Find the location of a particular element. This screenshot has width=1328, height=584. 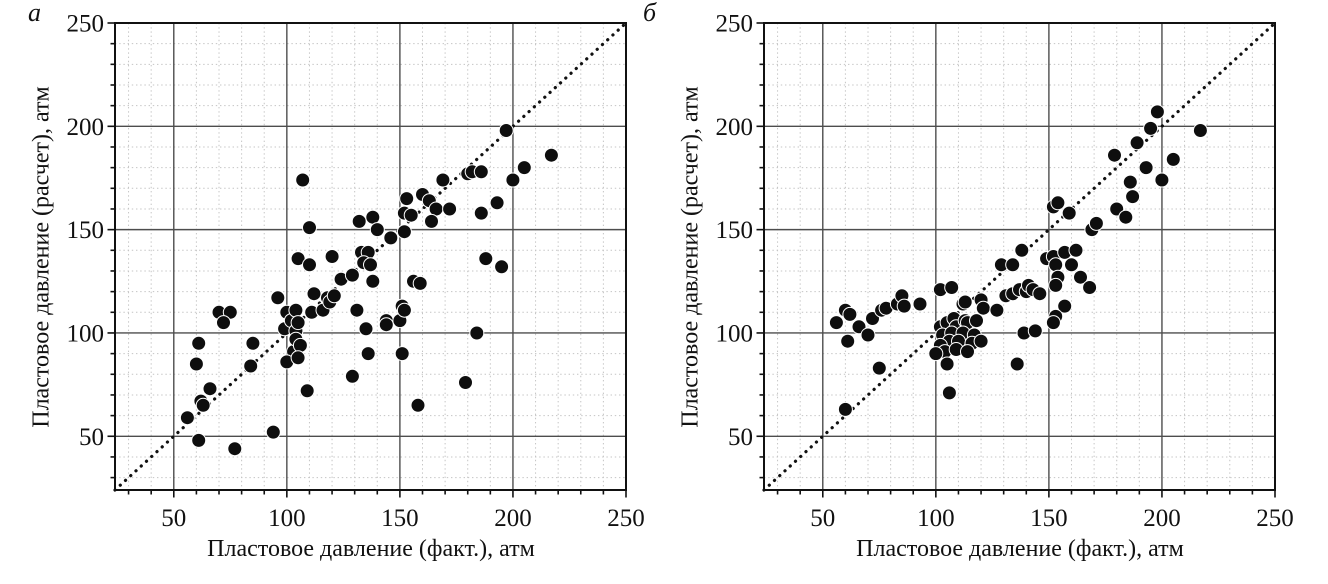

panel-b-y-axis-title: Пластовое давление (расчет), атм is located at coordinates (690, 257).